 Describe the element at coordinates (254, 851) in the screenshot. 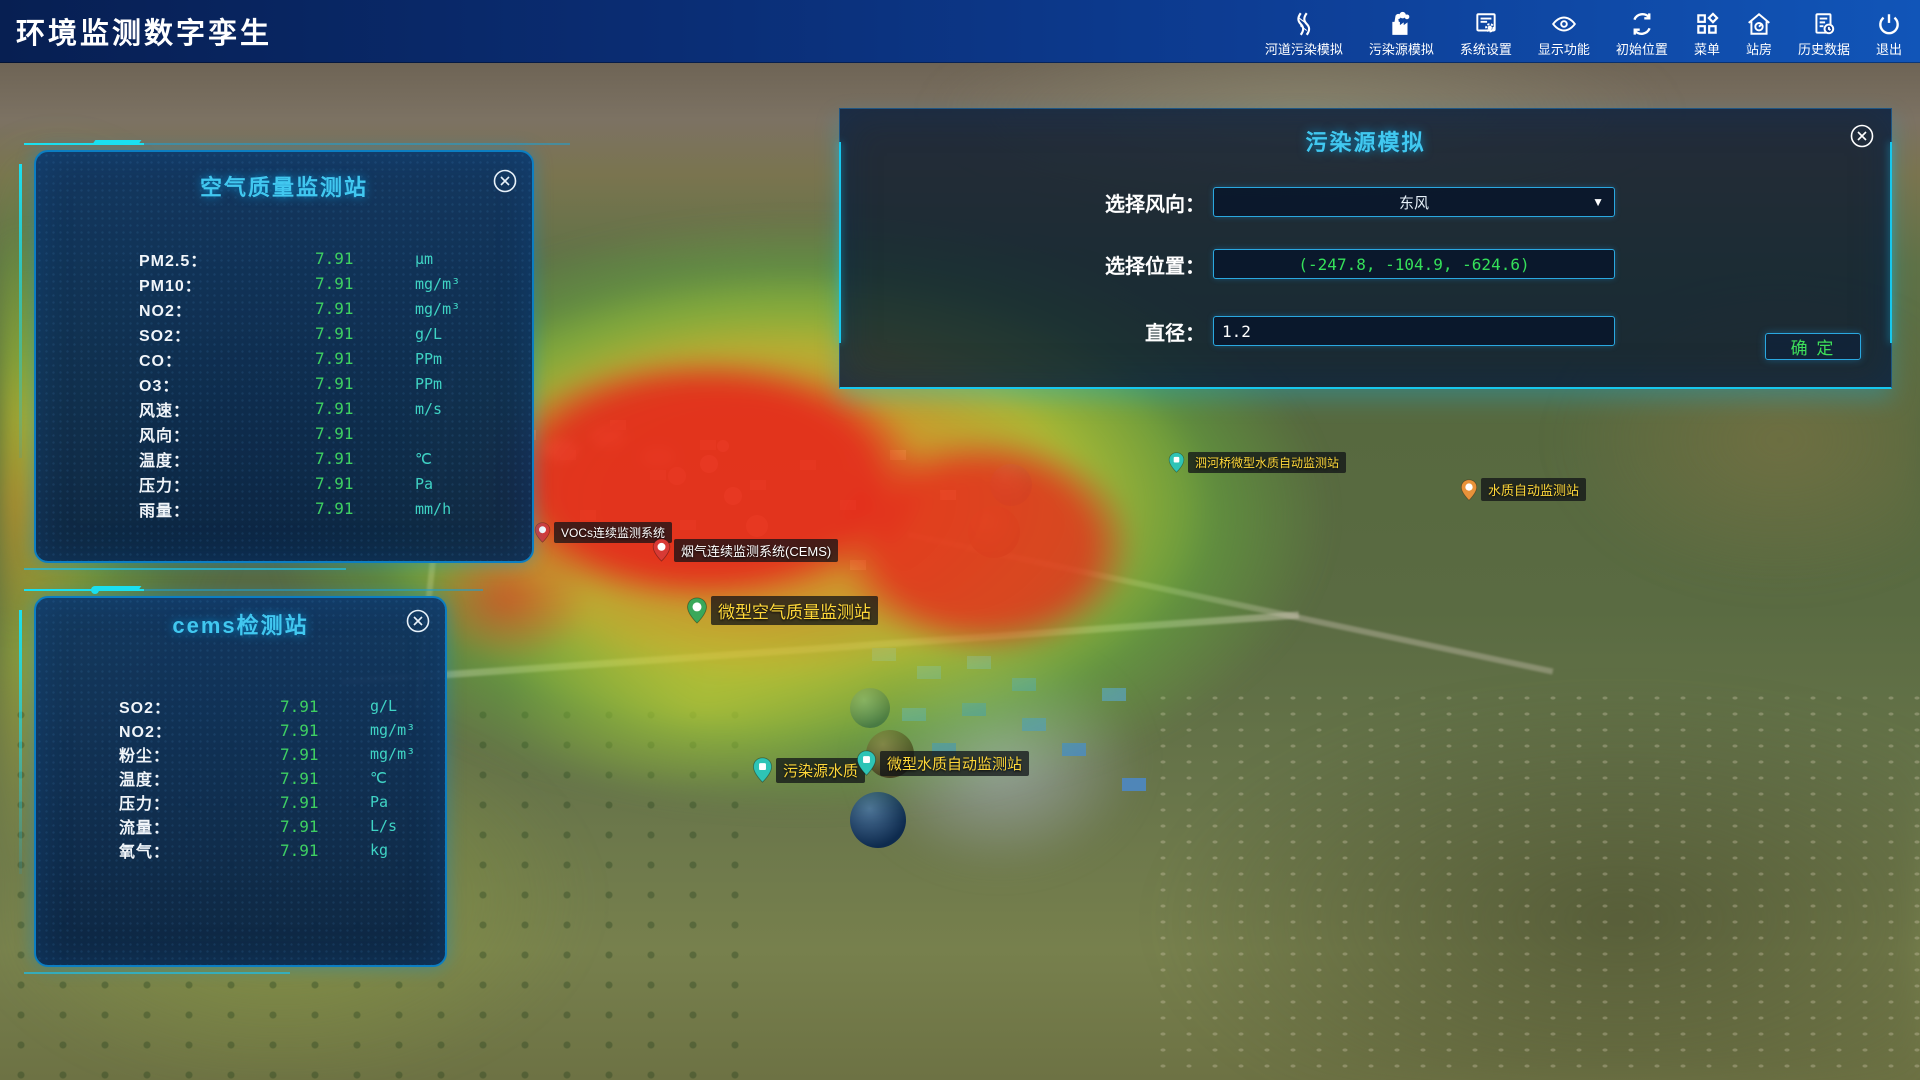

I see `data-row: 氧气： 7.91 kg` at that location.